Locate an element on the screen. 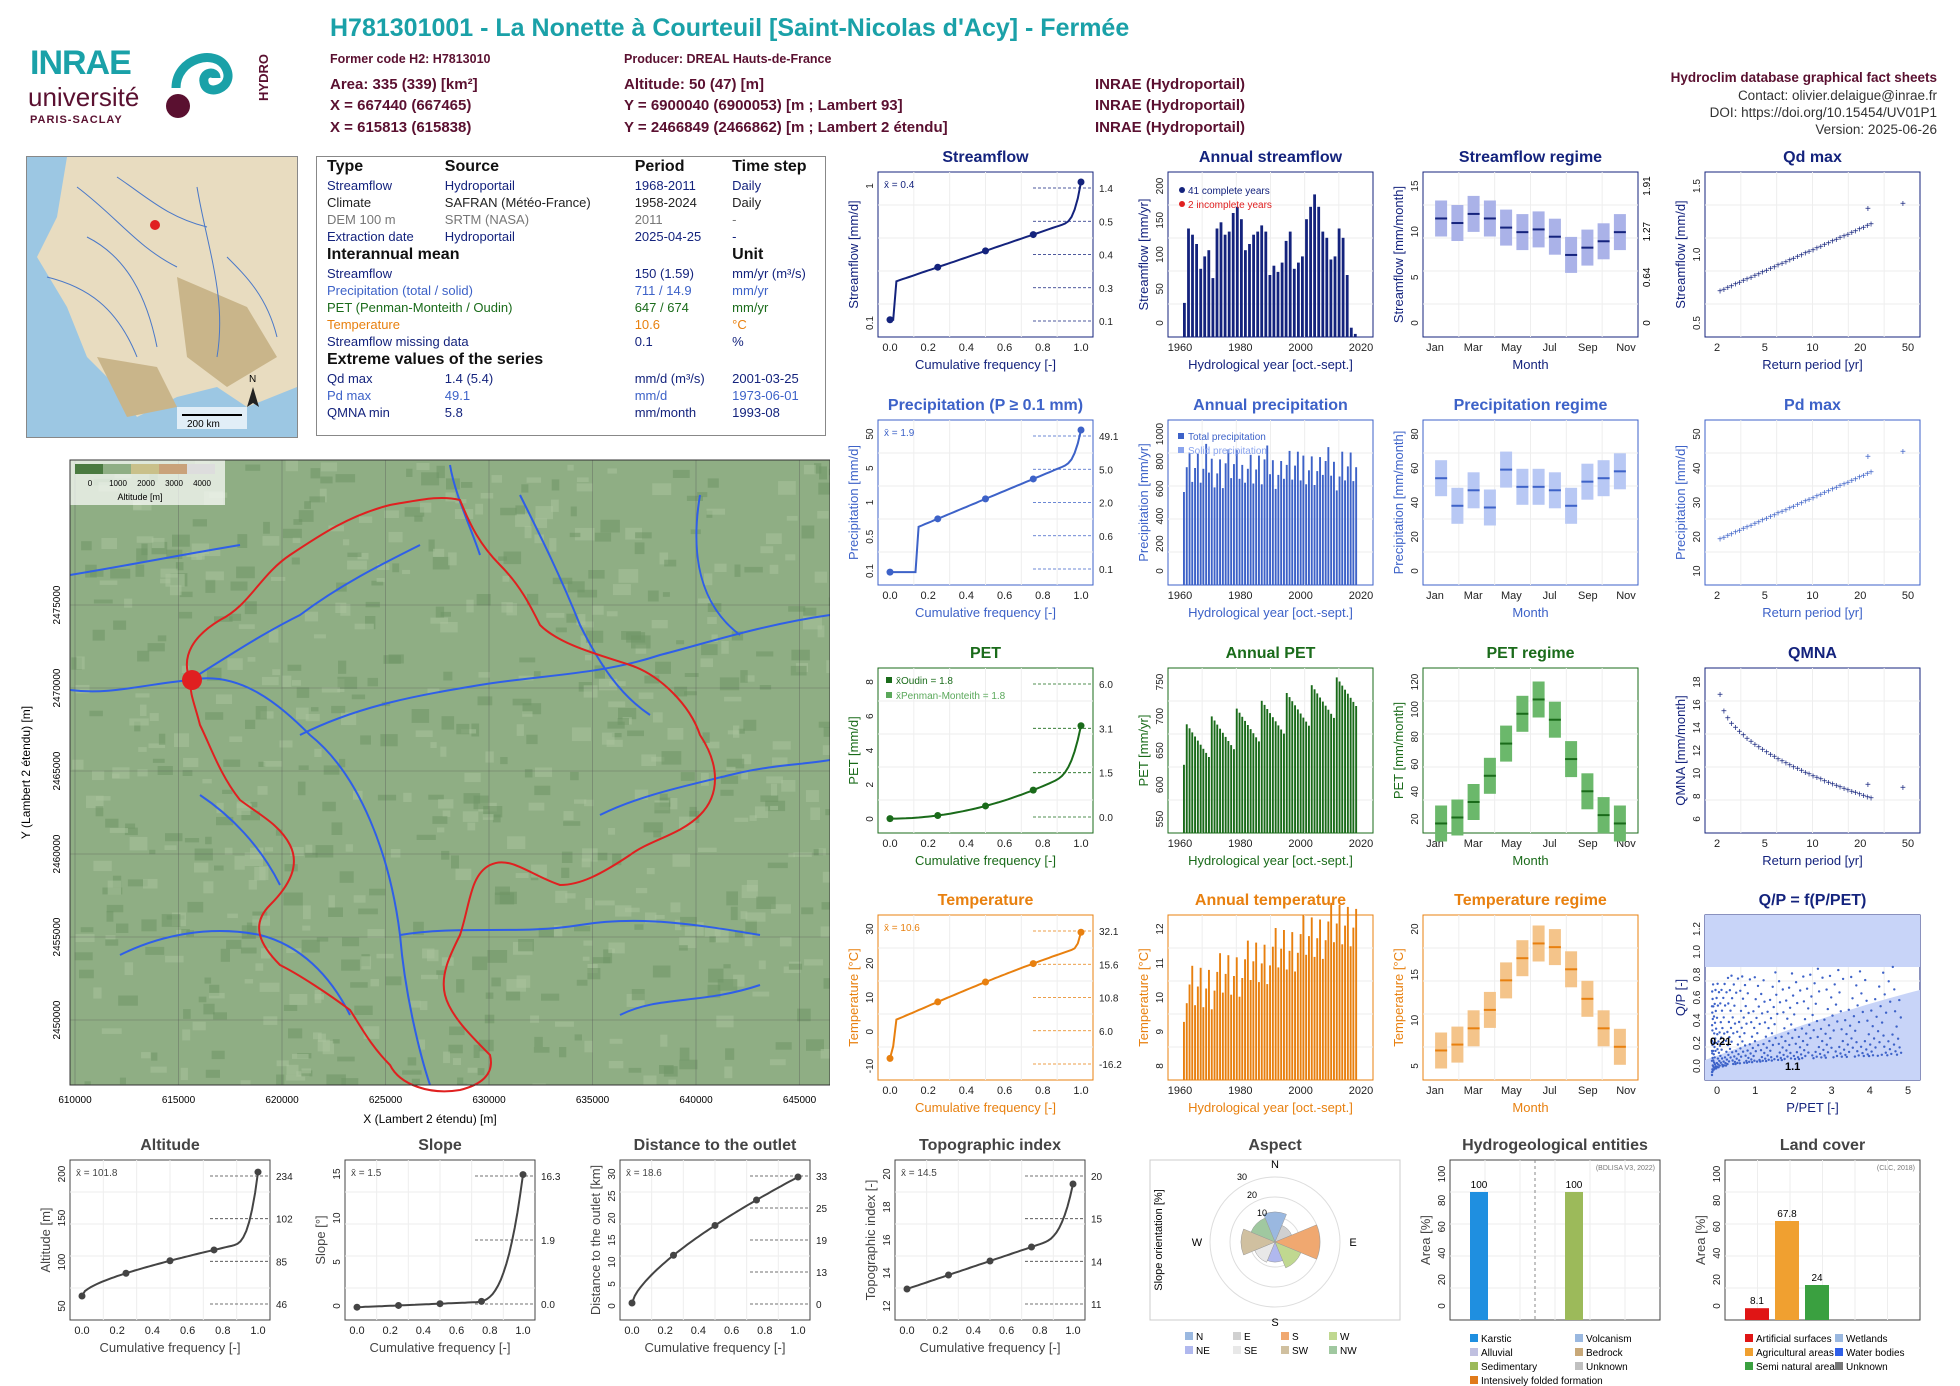  y-tick-label: 12 is located at coordinates (1697, 751).